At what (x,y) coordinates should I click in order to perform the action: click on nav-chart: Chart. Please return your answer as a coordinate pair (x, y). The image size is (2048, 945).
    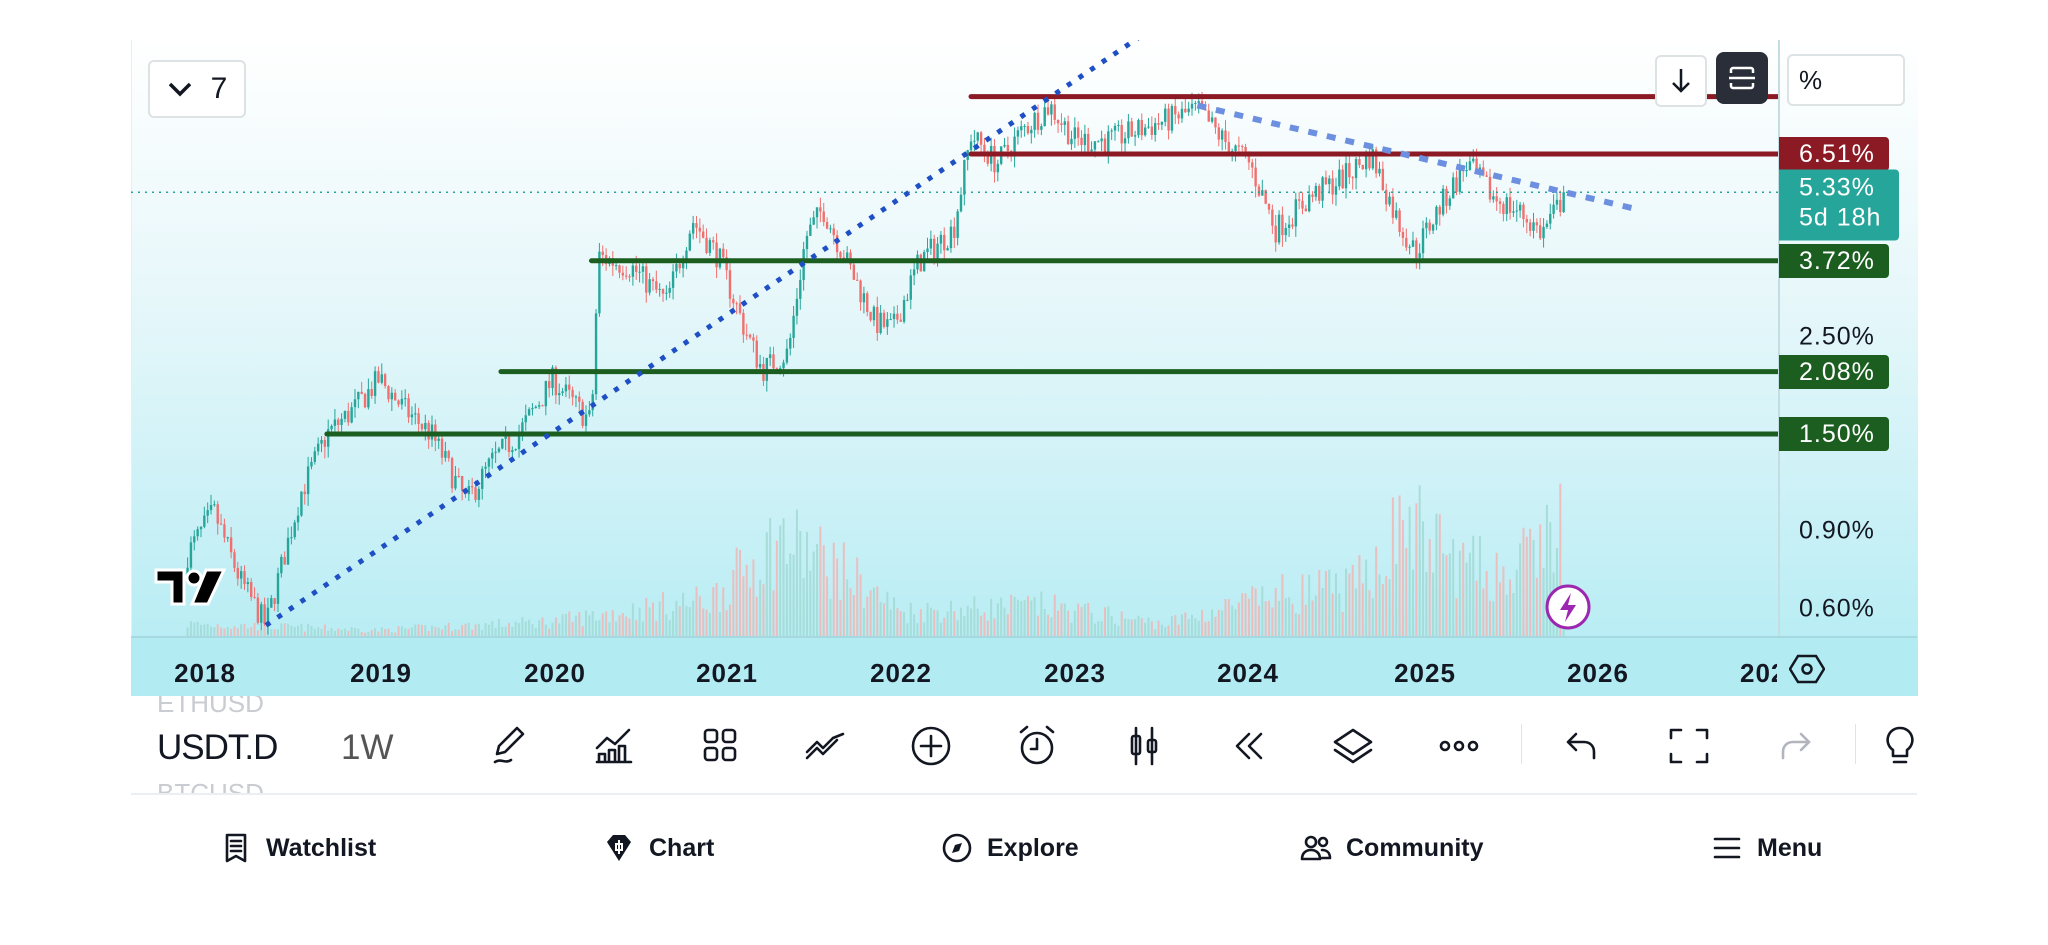
    Looking at the image, I should click on (658, 848).